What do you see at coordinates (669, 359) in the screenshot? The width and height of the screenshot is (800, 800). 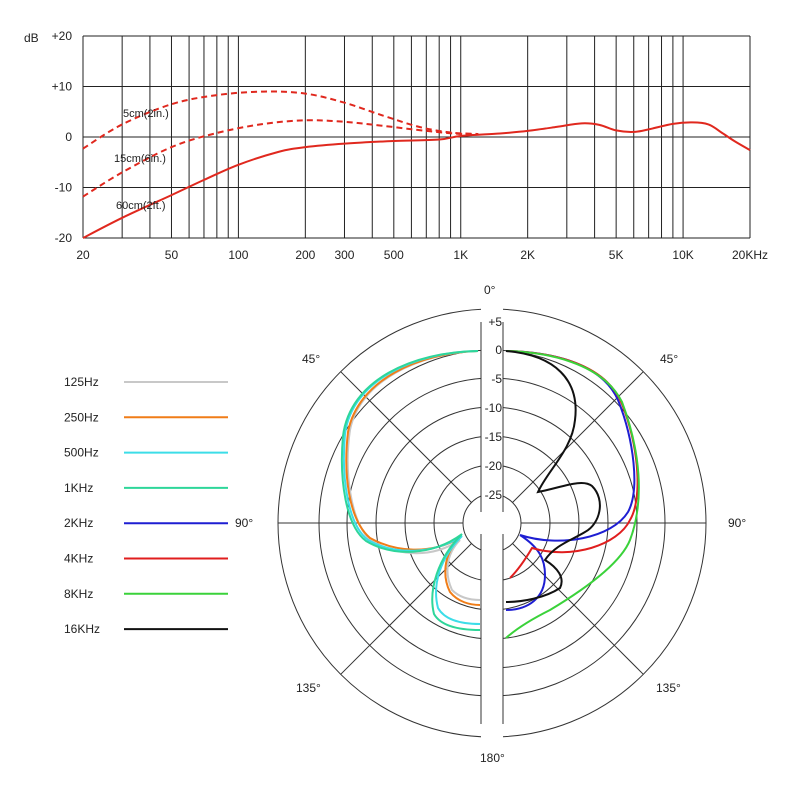 I see `angle-label-45-right: 45°` at bounding box center [669, 359].